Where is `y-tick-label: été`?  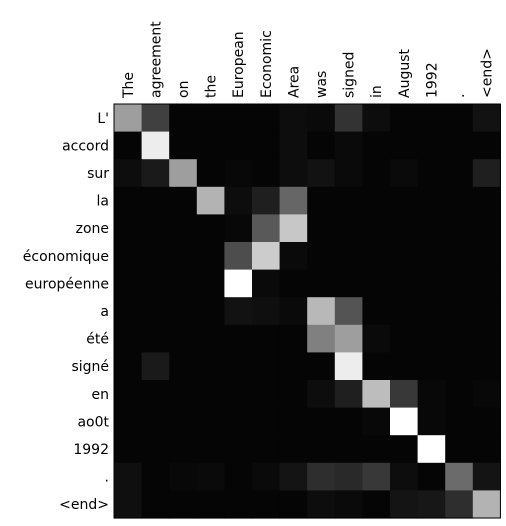 y-tick-label: été is located at coordinates (97, 340).